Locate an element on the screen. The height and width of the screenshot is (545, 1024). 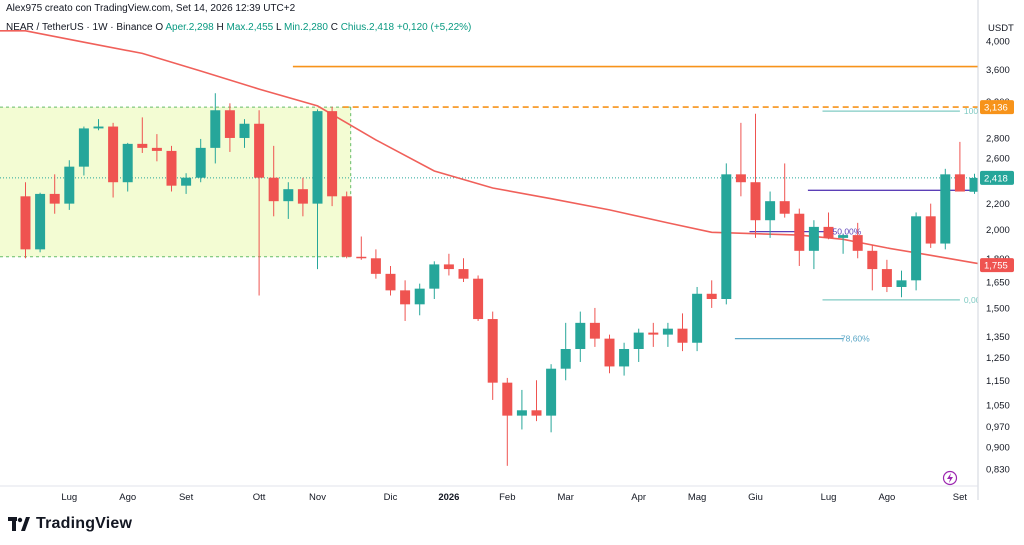
open-label: O is located at coordinates (159, 27).